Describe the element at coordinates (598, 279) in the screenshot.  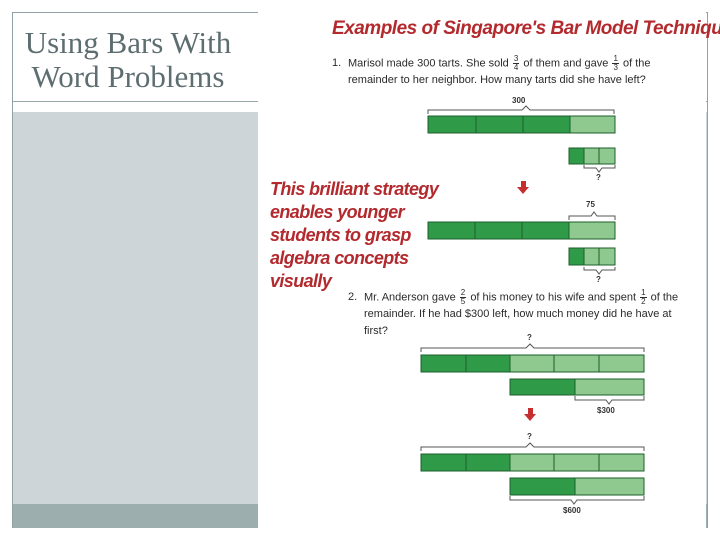
I see `label-p1-q2: ?` at that location.